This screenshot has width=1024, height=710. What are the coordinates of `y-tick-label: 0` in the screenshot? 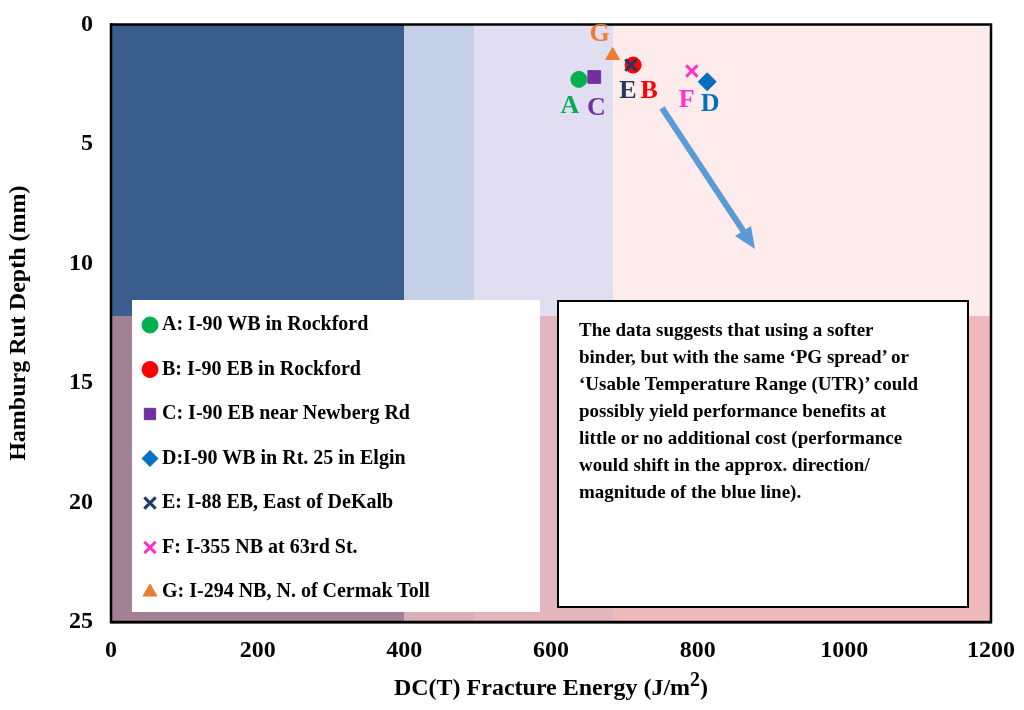 It's located at (87, 22).